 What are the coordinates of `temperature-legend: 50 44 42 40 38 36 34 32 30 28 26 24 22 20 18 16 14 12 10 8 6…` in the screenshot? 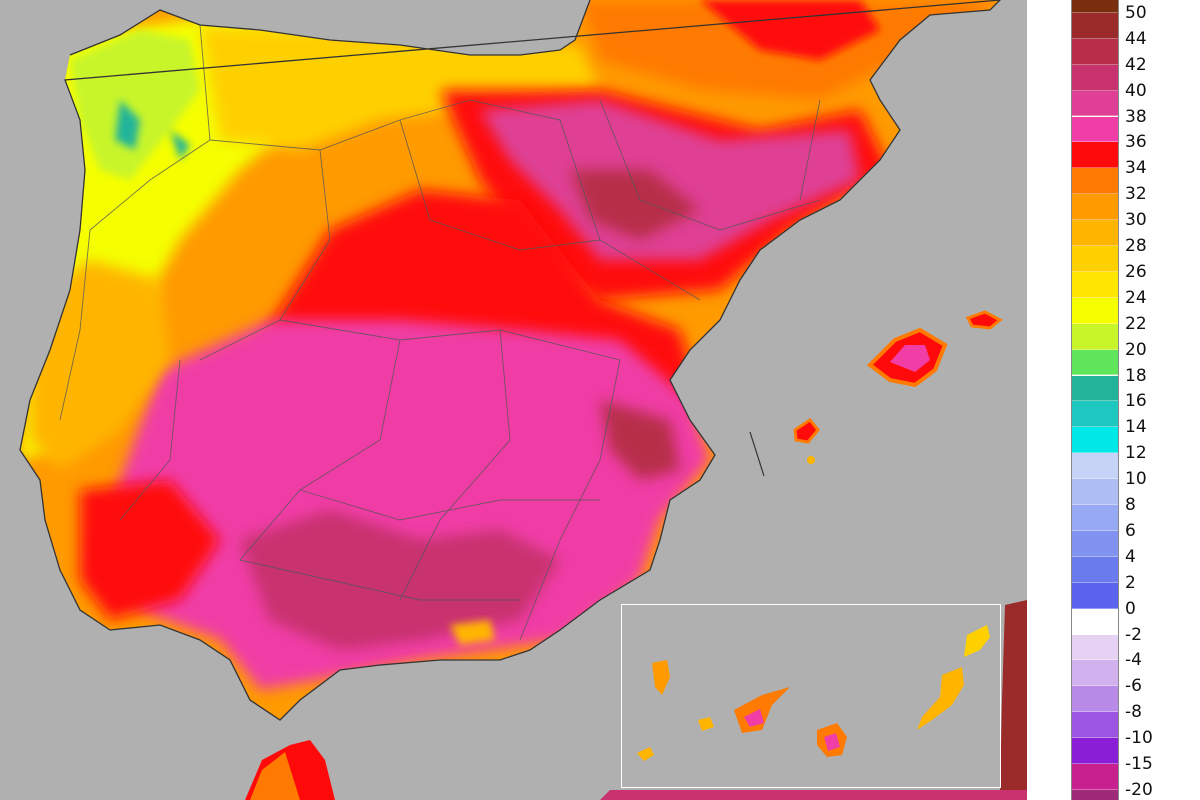 It's located at (1135, 400).